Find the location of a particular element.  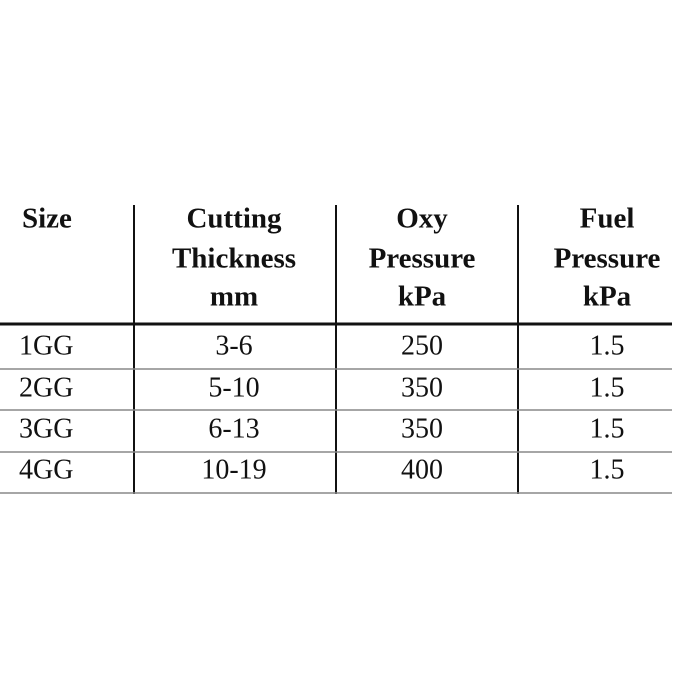

header-text: Cutting is located at coordinates (234, 219).